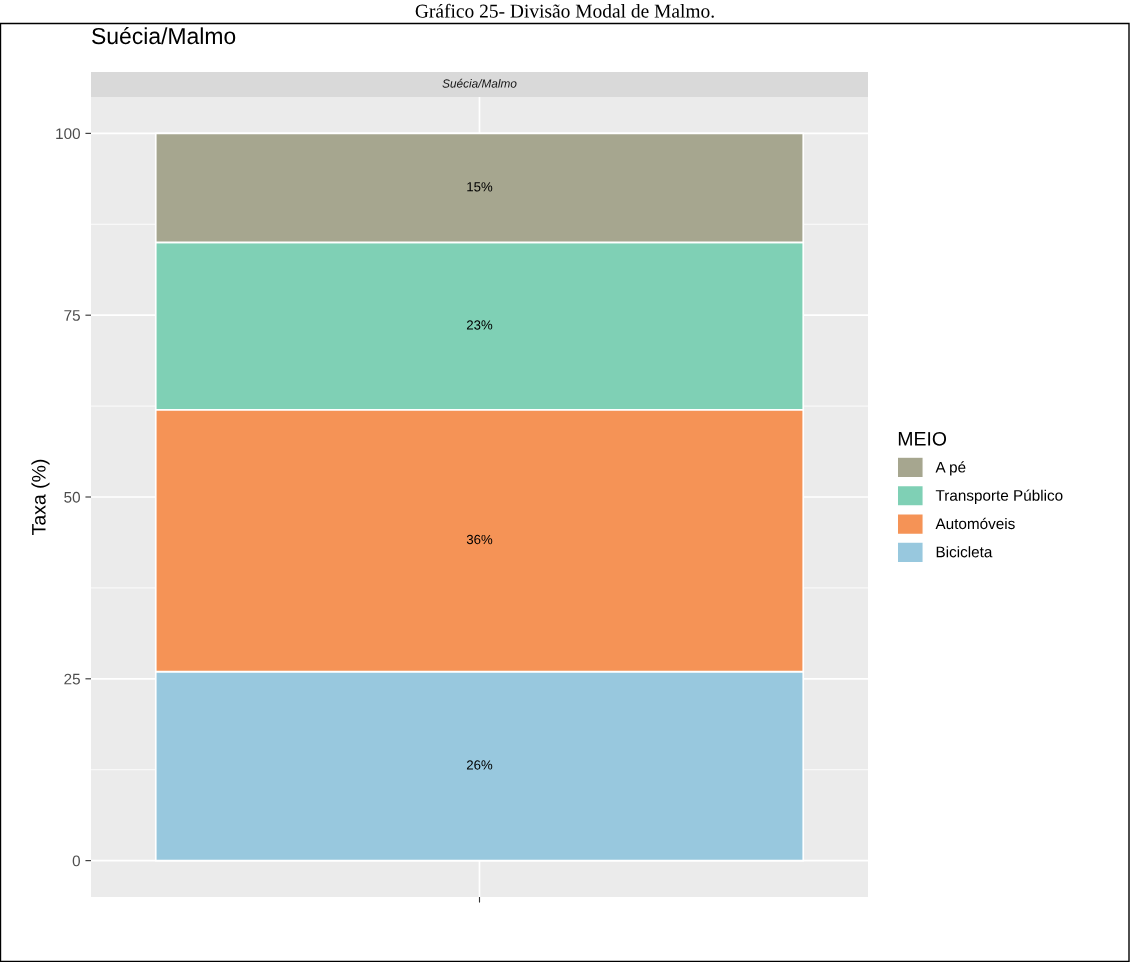 This screenshot has width=1130, height=962. I want to click on y-tick-label: 100, so click(68, 134).